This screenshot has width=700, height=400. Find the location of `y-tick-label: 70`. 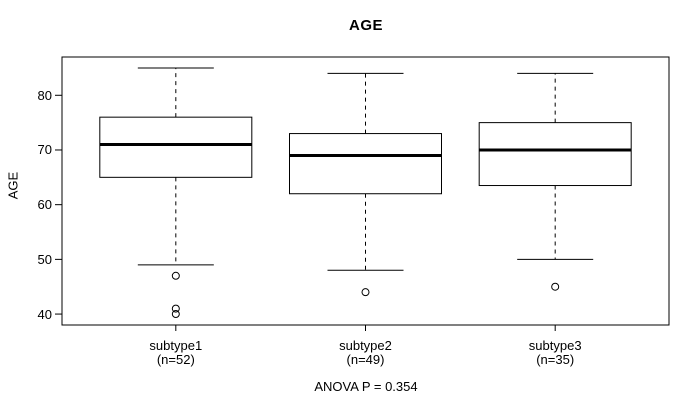

y-tick-label: 70 is located at coordinates (44, 150).